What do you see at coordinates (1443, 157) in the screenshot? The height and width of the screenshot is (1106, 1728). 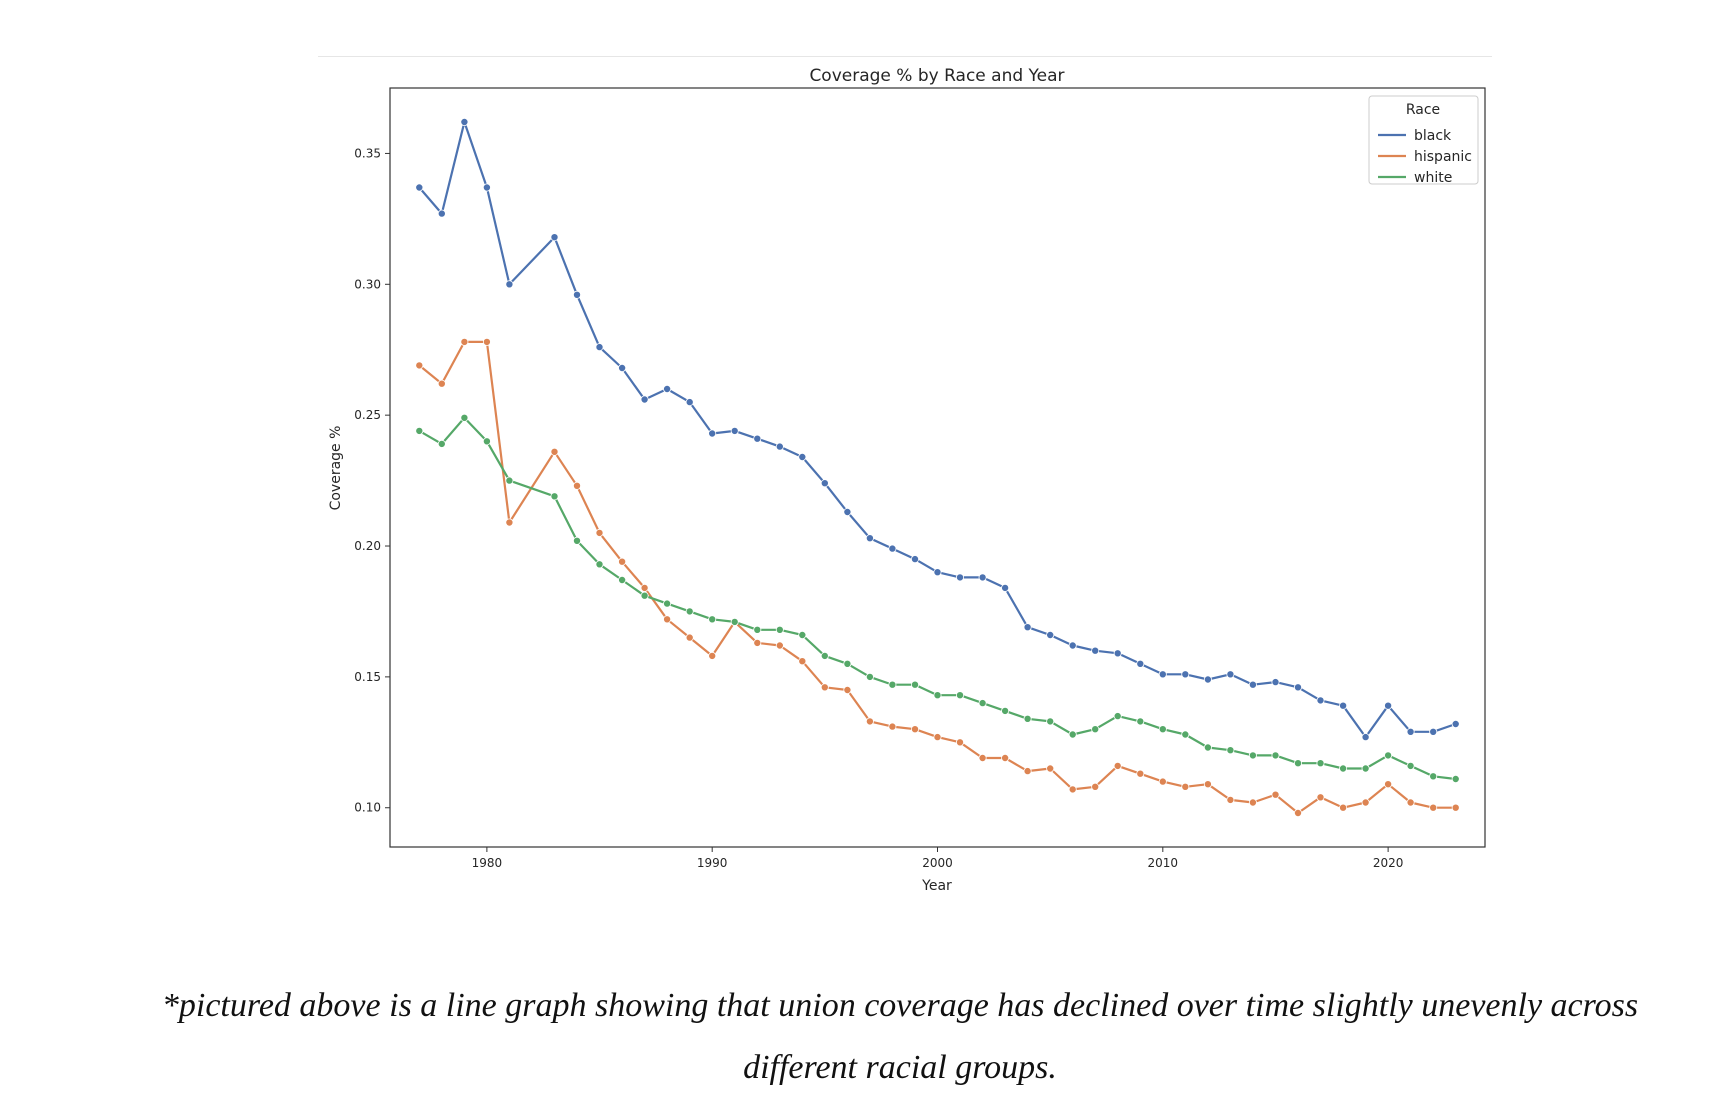 I see `legend-label-hispanic: hispanic` at bounding box center [1443, 157].